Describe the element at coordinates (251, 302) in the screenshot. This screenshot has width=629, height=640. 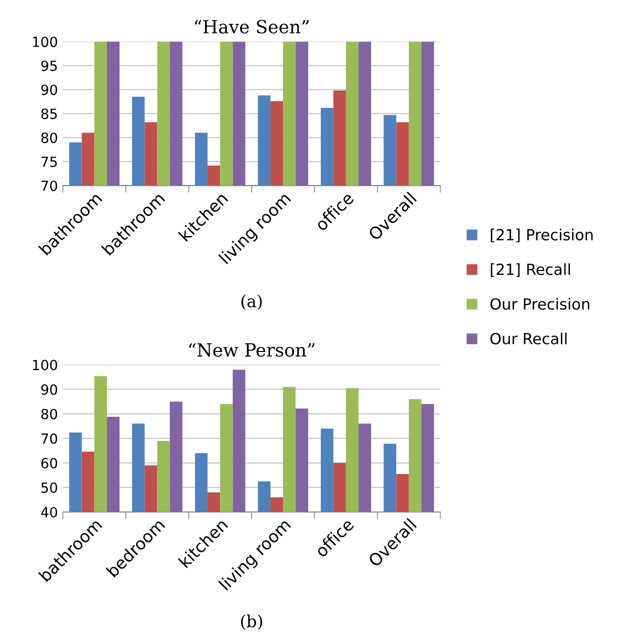
I see `text: (a)` at that location.